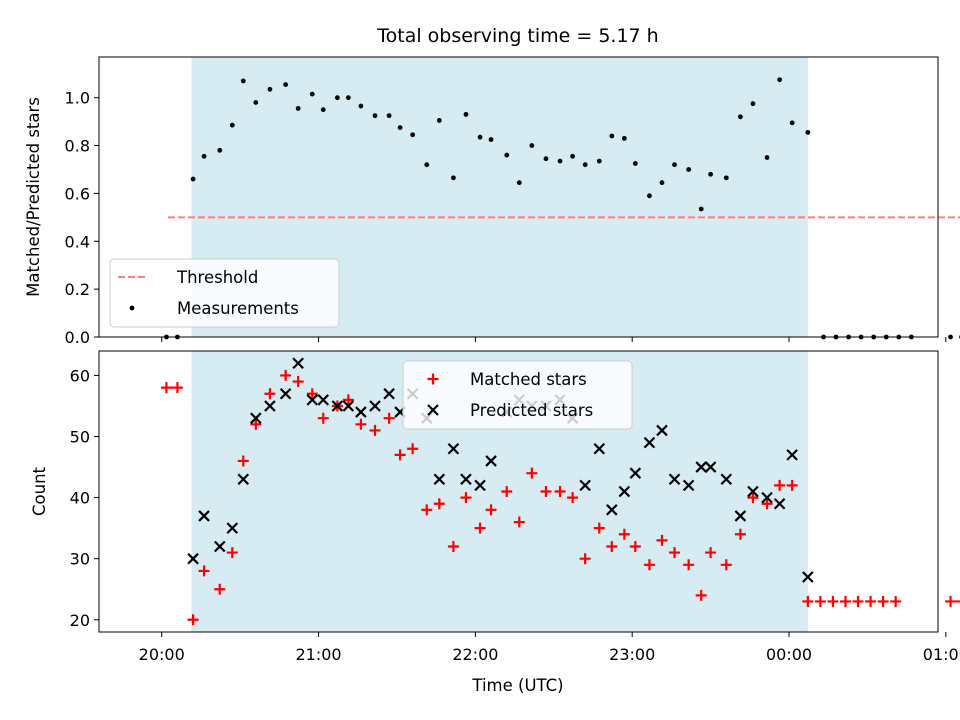 This screenshot has height=720, width=960. I want to click on y-tick-label: 0.4, so click(77, 241).